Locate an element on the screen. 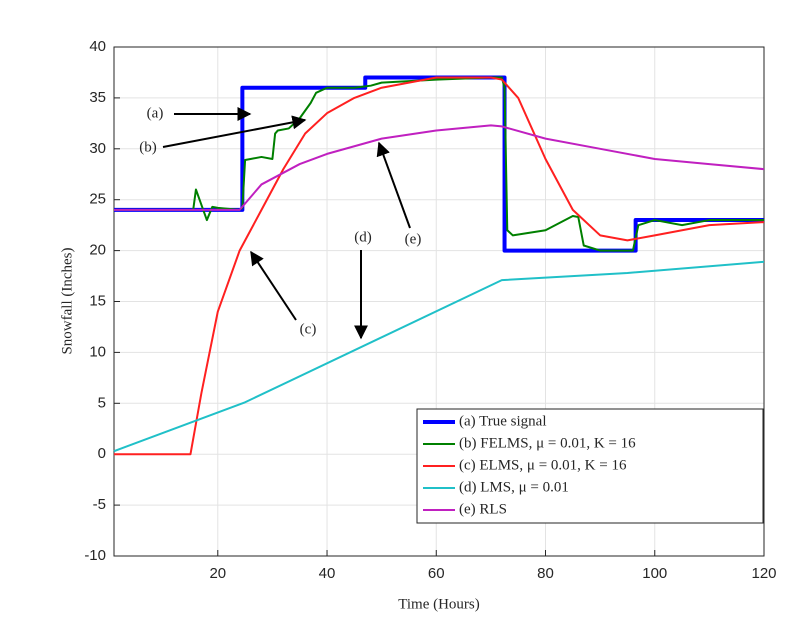 This screenshot has height=626, width=812. annotation: (b) is located at coordinates (148, 147).